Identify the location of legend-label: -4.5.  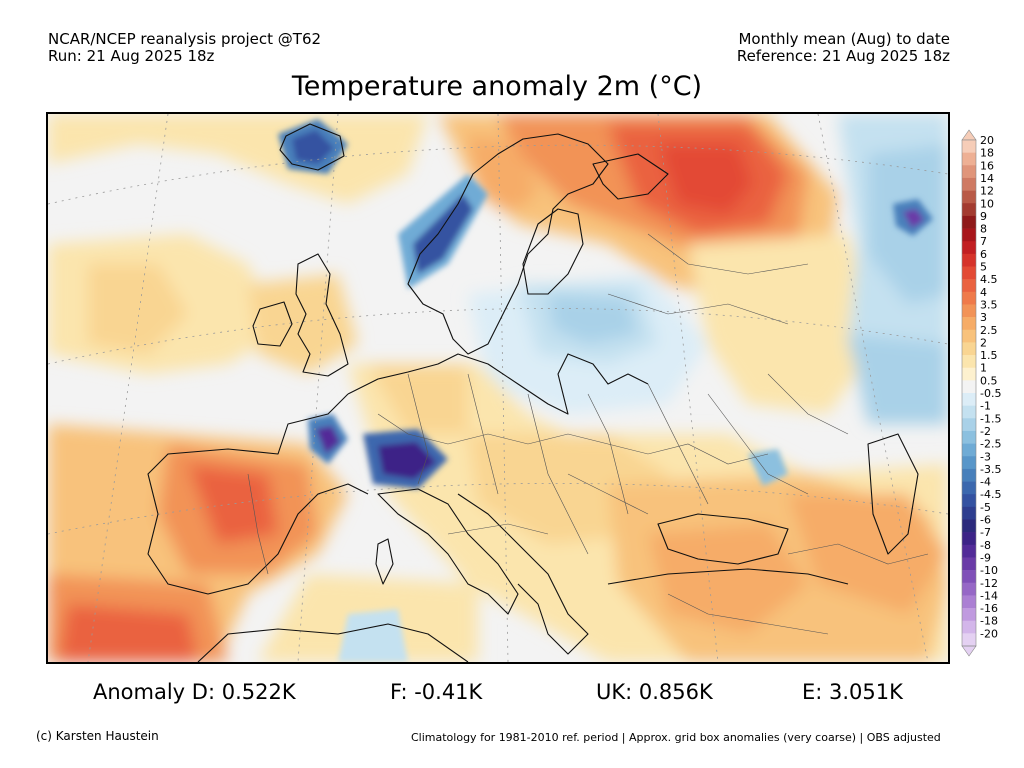
(990, 494).